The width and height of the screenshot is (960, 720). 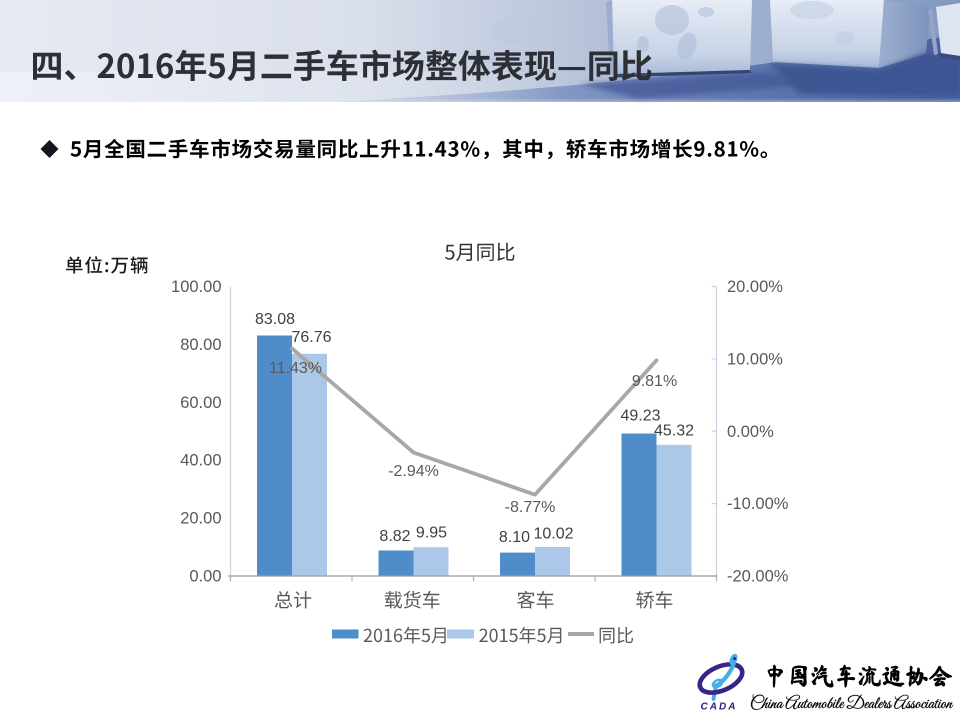 What do you see at coordinates (295, 368) in the screenshot?
I see `svg-text: 11.43%` at bounding box center [295, 368].